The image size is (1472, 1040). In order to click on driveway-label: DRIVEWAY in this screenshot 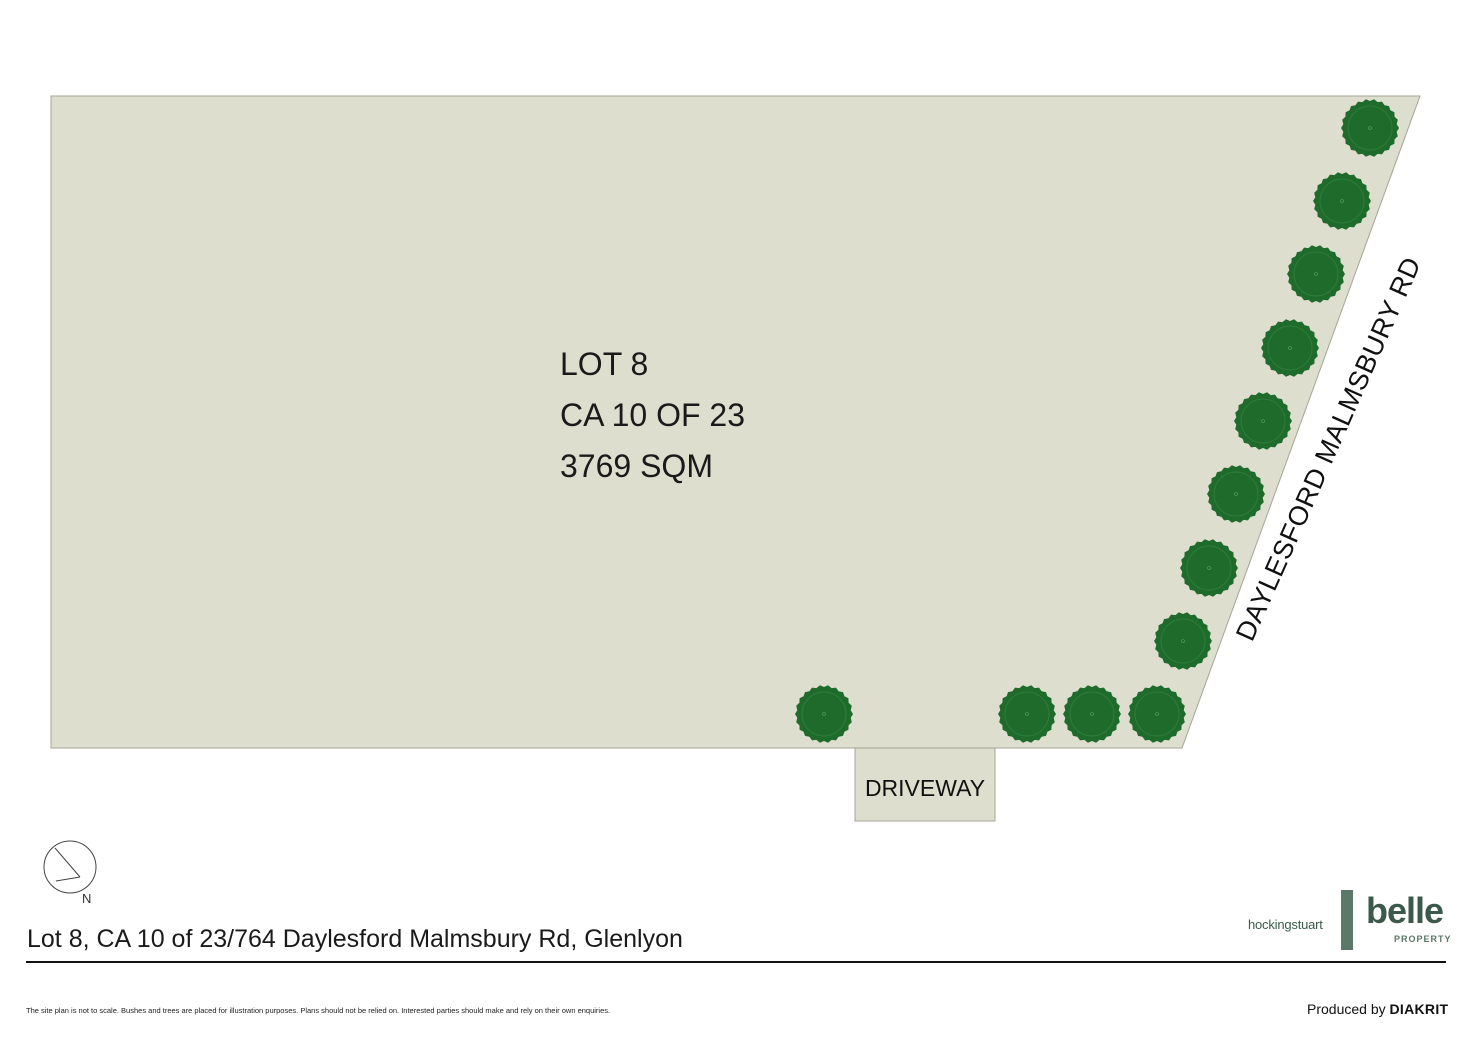, I will do `click(925, 788)`.